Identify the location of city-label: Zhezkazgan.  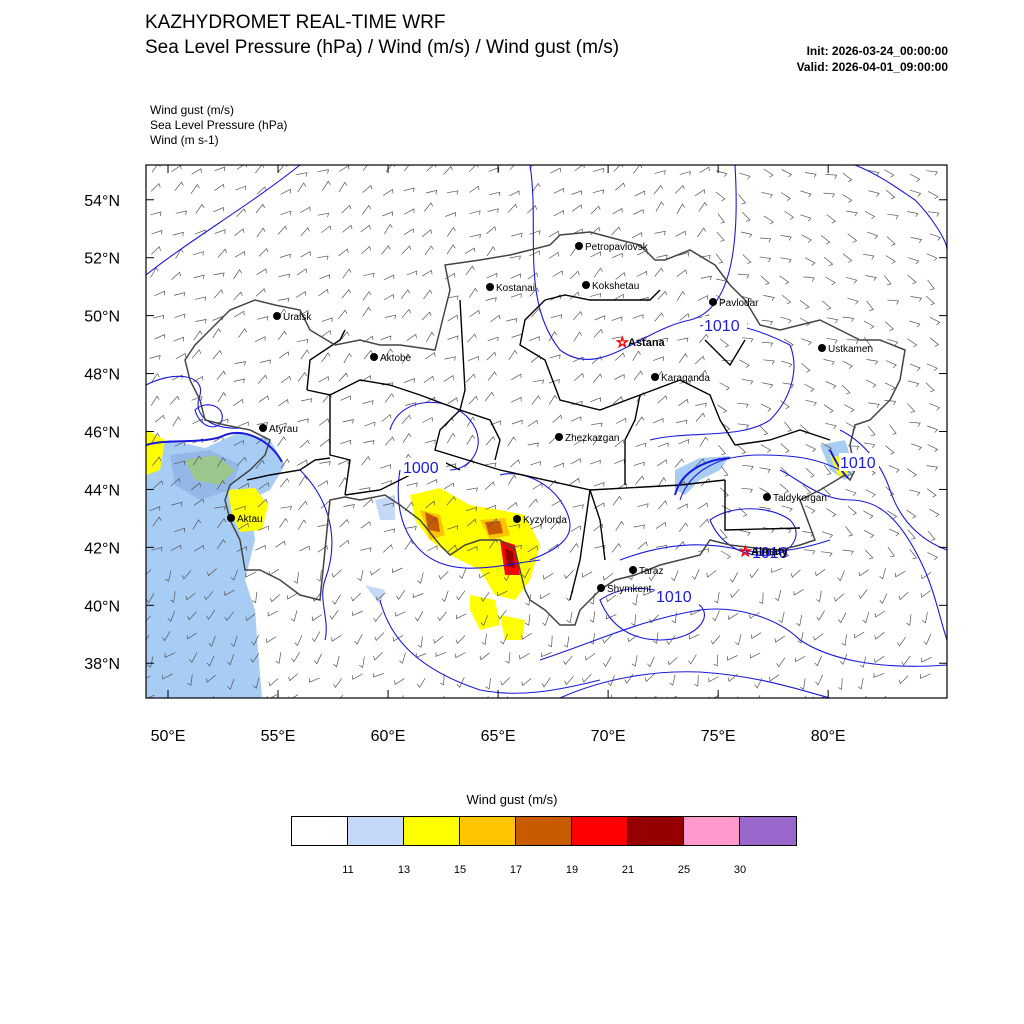
(592, 438).